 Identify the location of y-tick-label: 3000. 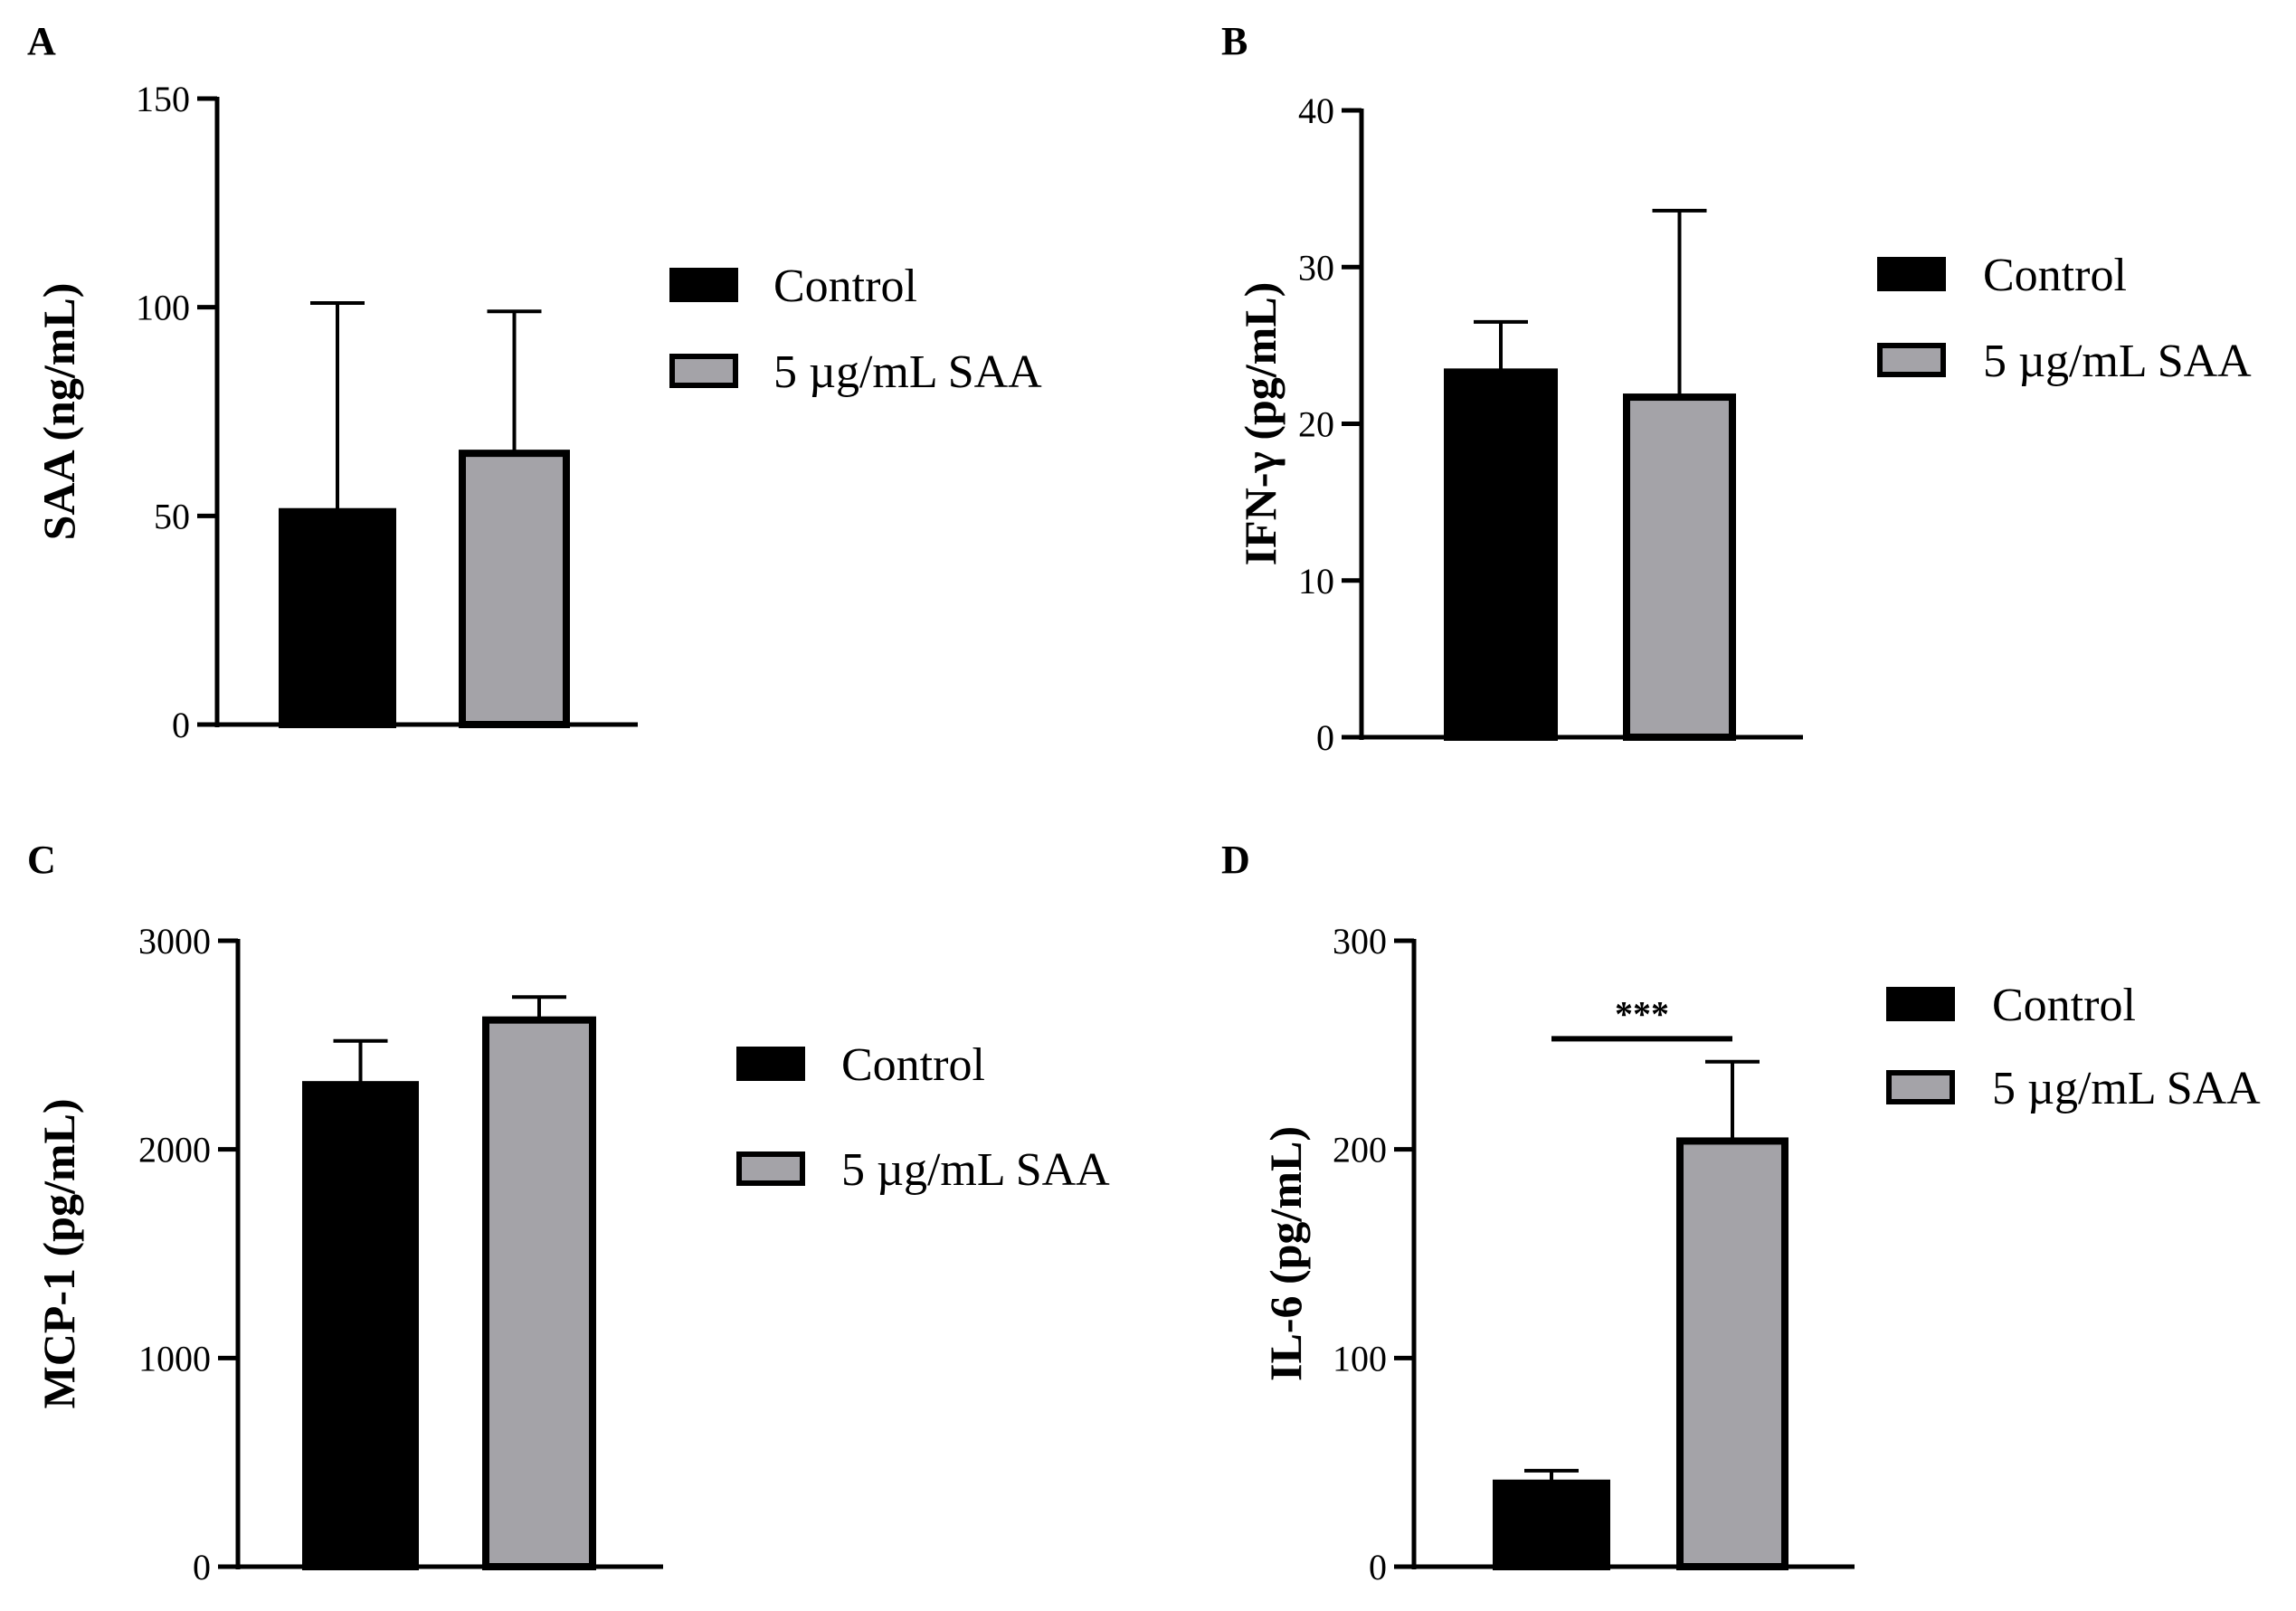
(174, 942).